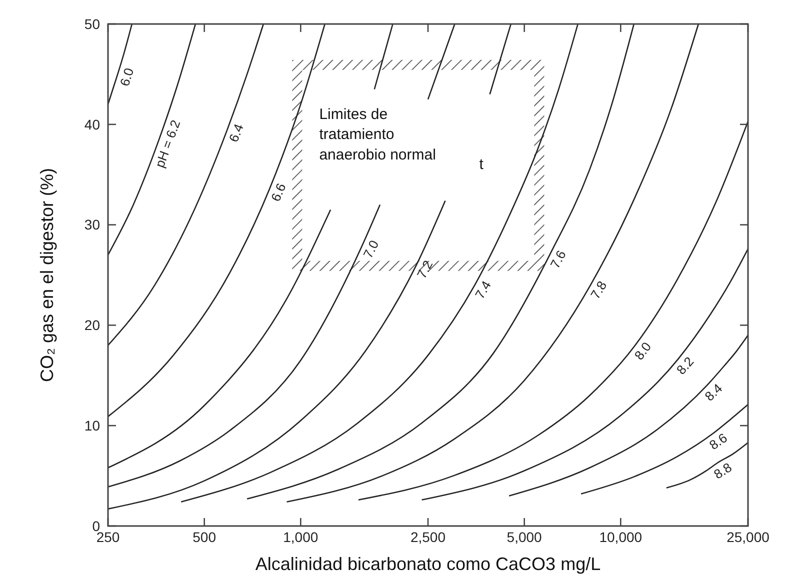 The width and height of the screenshot is (786, 586). What do you see at coordinates (714, 392) in the screenshot?
I see `text: 8.4` at bounding box center [714, 392].